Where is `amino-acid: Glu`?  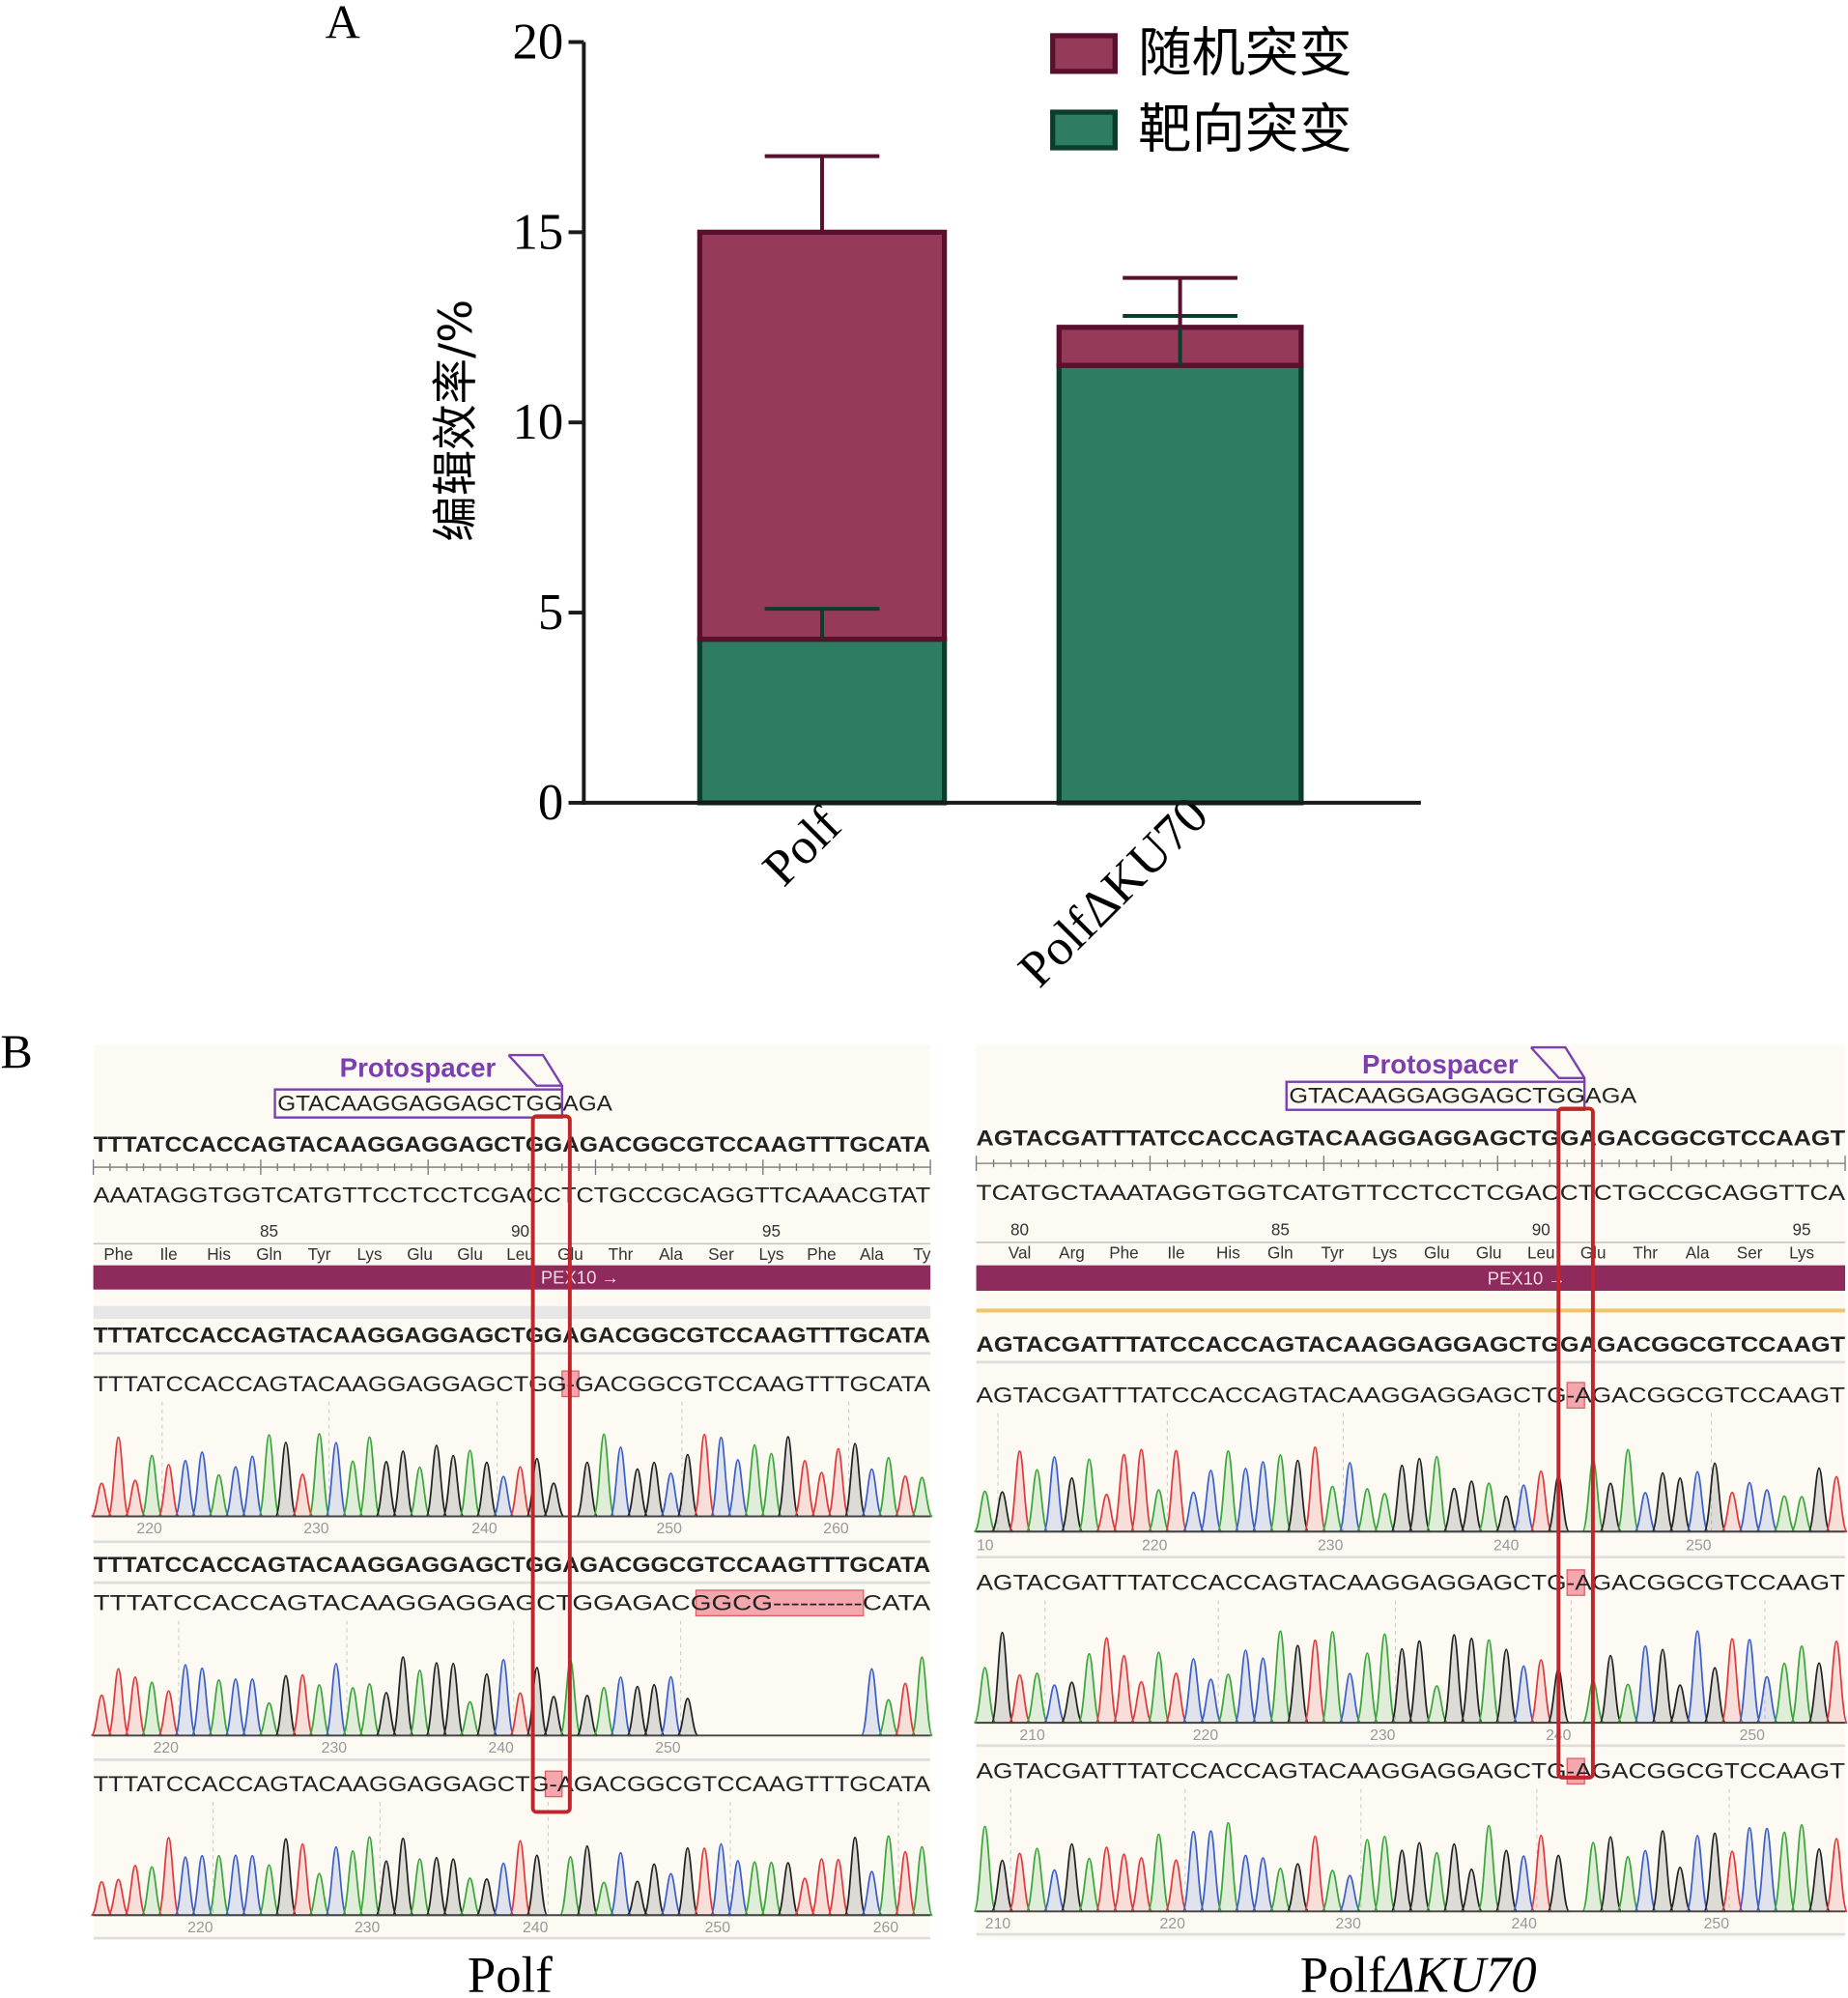
amino-acid: Glu is located at coordinates (1437, 1252).